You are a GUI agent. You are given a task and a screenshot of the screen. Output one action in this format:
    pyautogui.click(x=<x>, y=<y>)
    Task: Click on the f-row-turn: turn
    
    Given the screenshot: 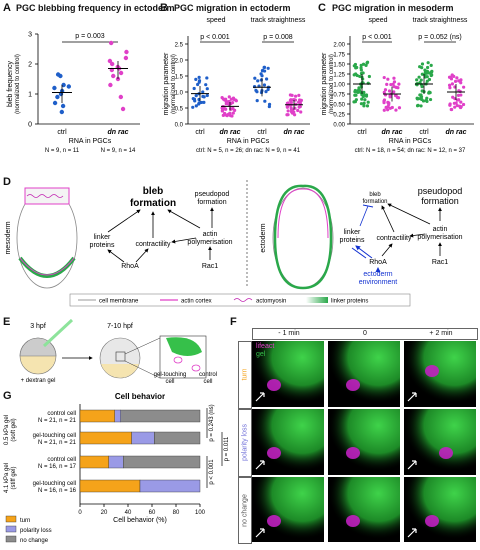 What is the action you would take?
    pyautogui.click(x=245, y=375)
    